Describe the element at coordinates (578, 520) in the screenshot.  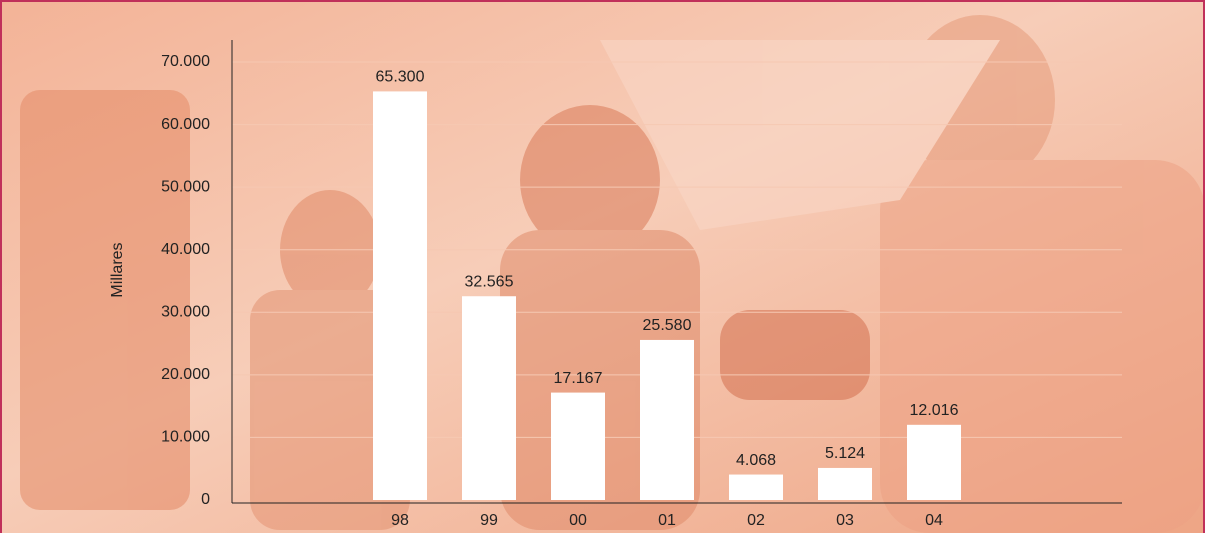
I see `x-tick-label: 00` at that location.